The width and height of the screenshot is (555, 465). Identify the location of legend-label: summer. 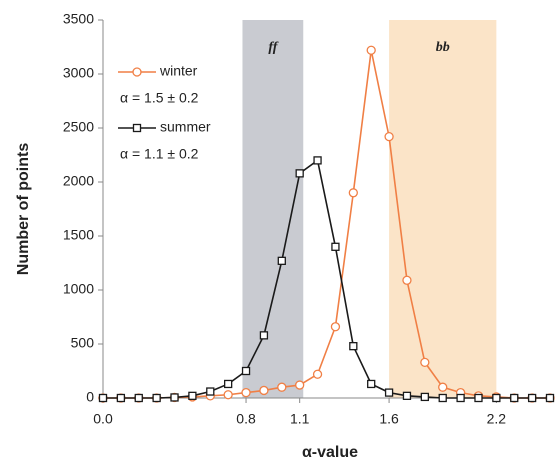
(185, 127).